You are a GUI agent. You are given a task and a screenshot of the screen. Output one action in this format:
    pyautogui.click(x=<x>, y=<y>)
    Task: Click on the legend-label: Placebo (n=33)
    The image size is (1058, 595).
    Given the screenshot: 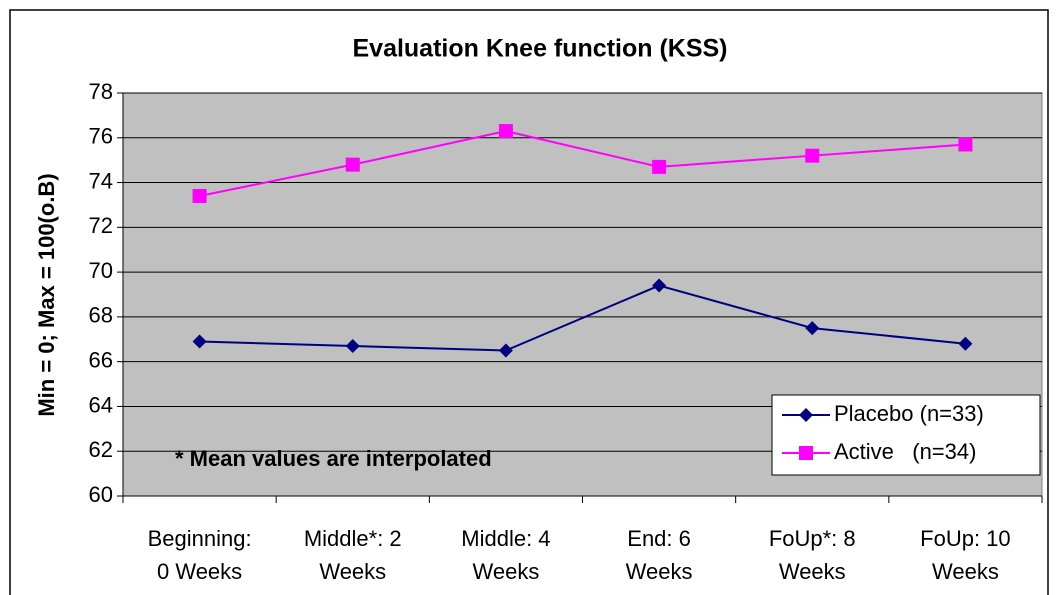 What is the action you would take?
    pyautogui.click(x=909, y=413)
    